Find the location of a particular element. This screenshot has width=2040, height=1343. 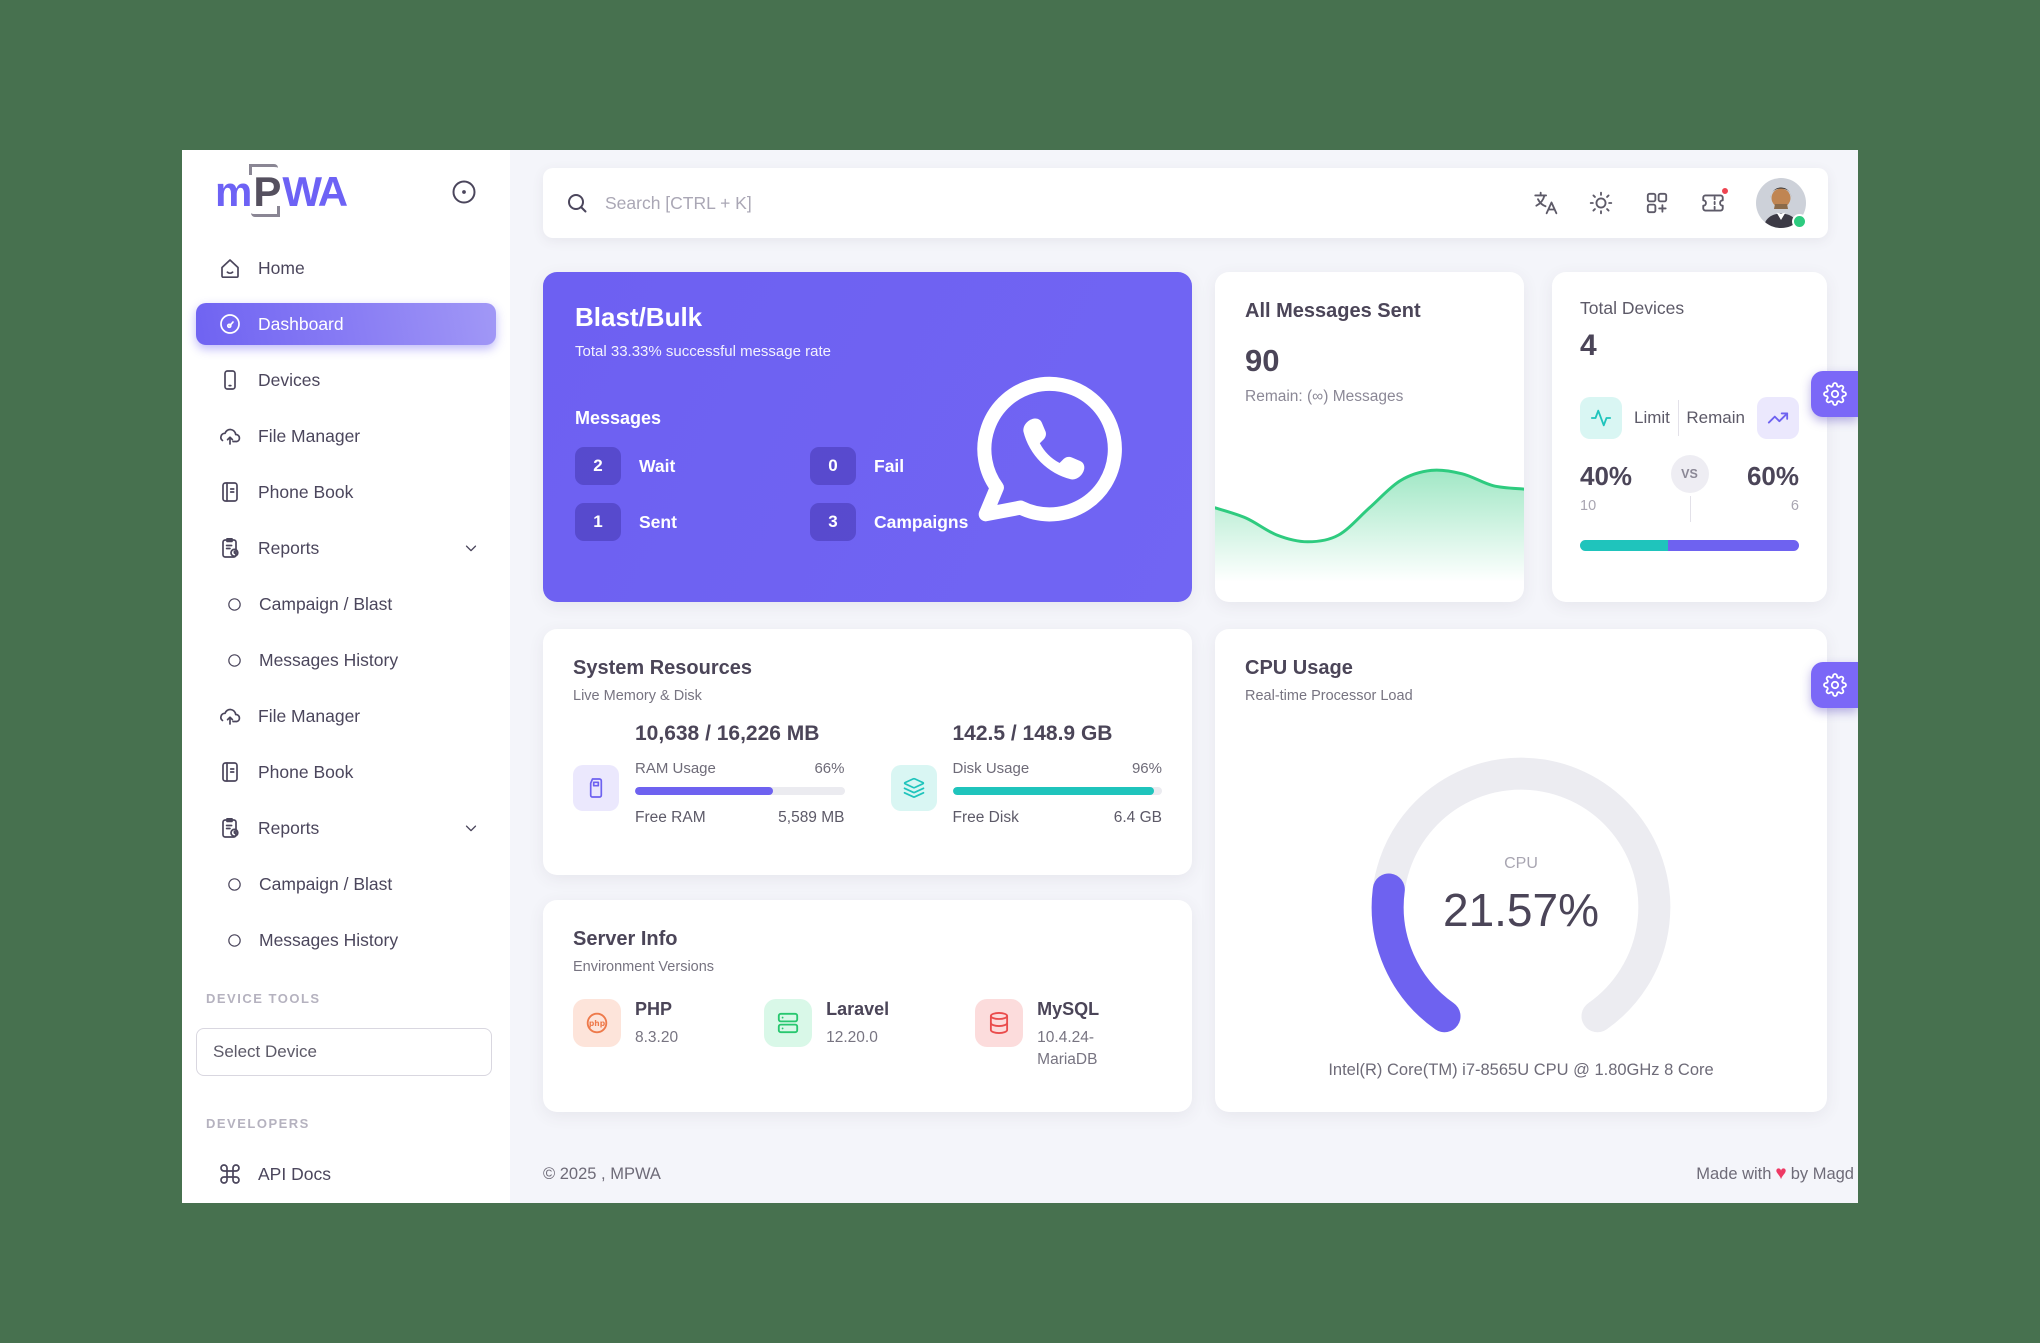

raw-values-row: 10 6 is located at coordinates (1689, 509).